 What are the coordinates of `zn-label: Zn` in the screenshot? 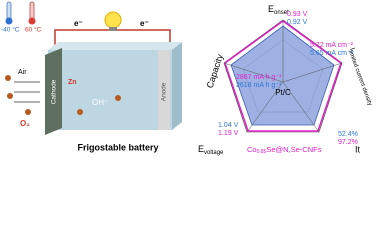 It's located at (72, 82).